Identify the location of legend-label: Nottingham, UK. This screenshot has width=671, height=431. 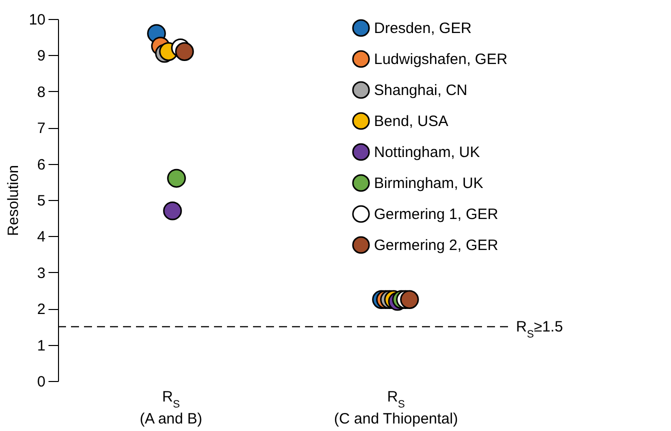
(427, 152).